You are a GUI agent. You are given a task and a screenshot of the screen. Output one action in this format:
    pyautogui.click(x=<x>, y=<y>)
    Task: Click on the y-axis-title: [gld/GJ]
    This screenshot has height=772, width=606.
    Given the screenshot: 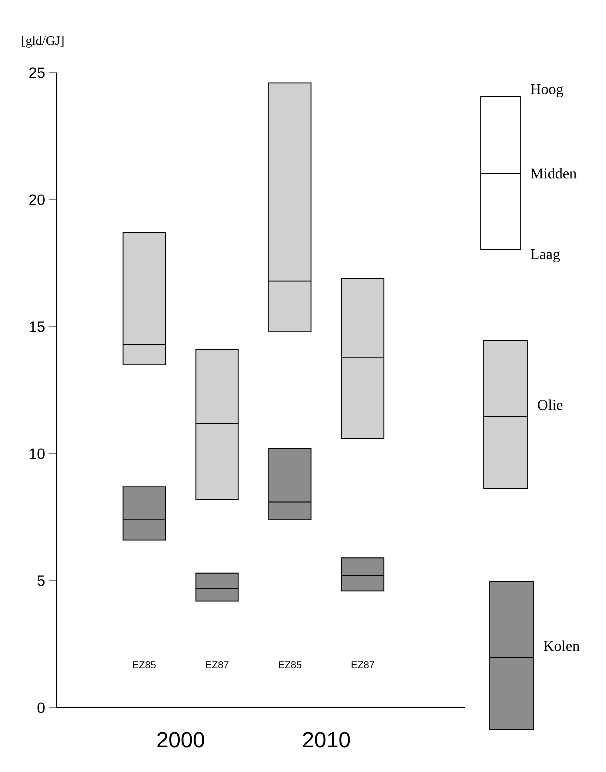 What is the action you would take?
    pyautogui.click(x=43, y=42)
    